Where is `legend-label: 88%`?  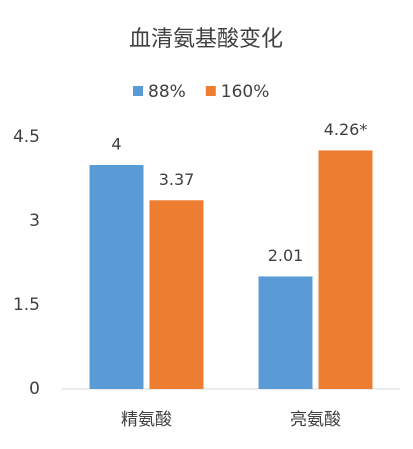
legend-label: 88% is located at coordinates (167, 92).